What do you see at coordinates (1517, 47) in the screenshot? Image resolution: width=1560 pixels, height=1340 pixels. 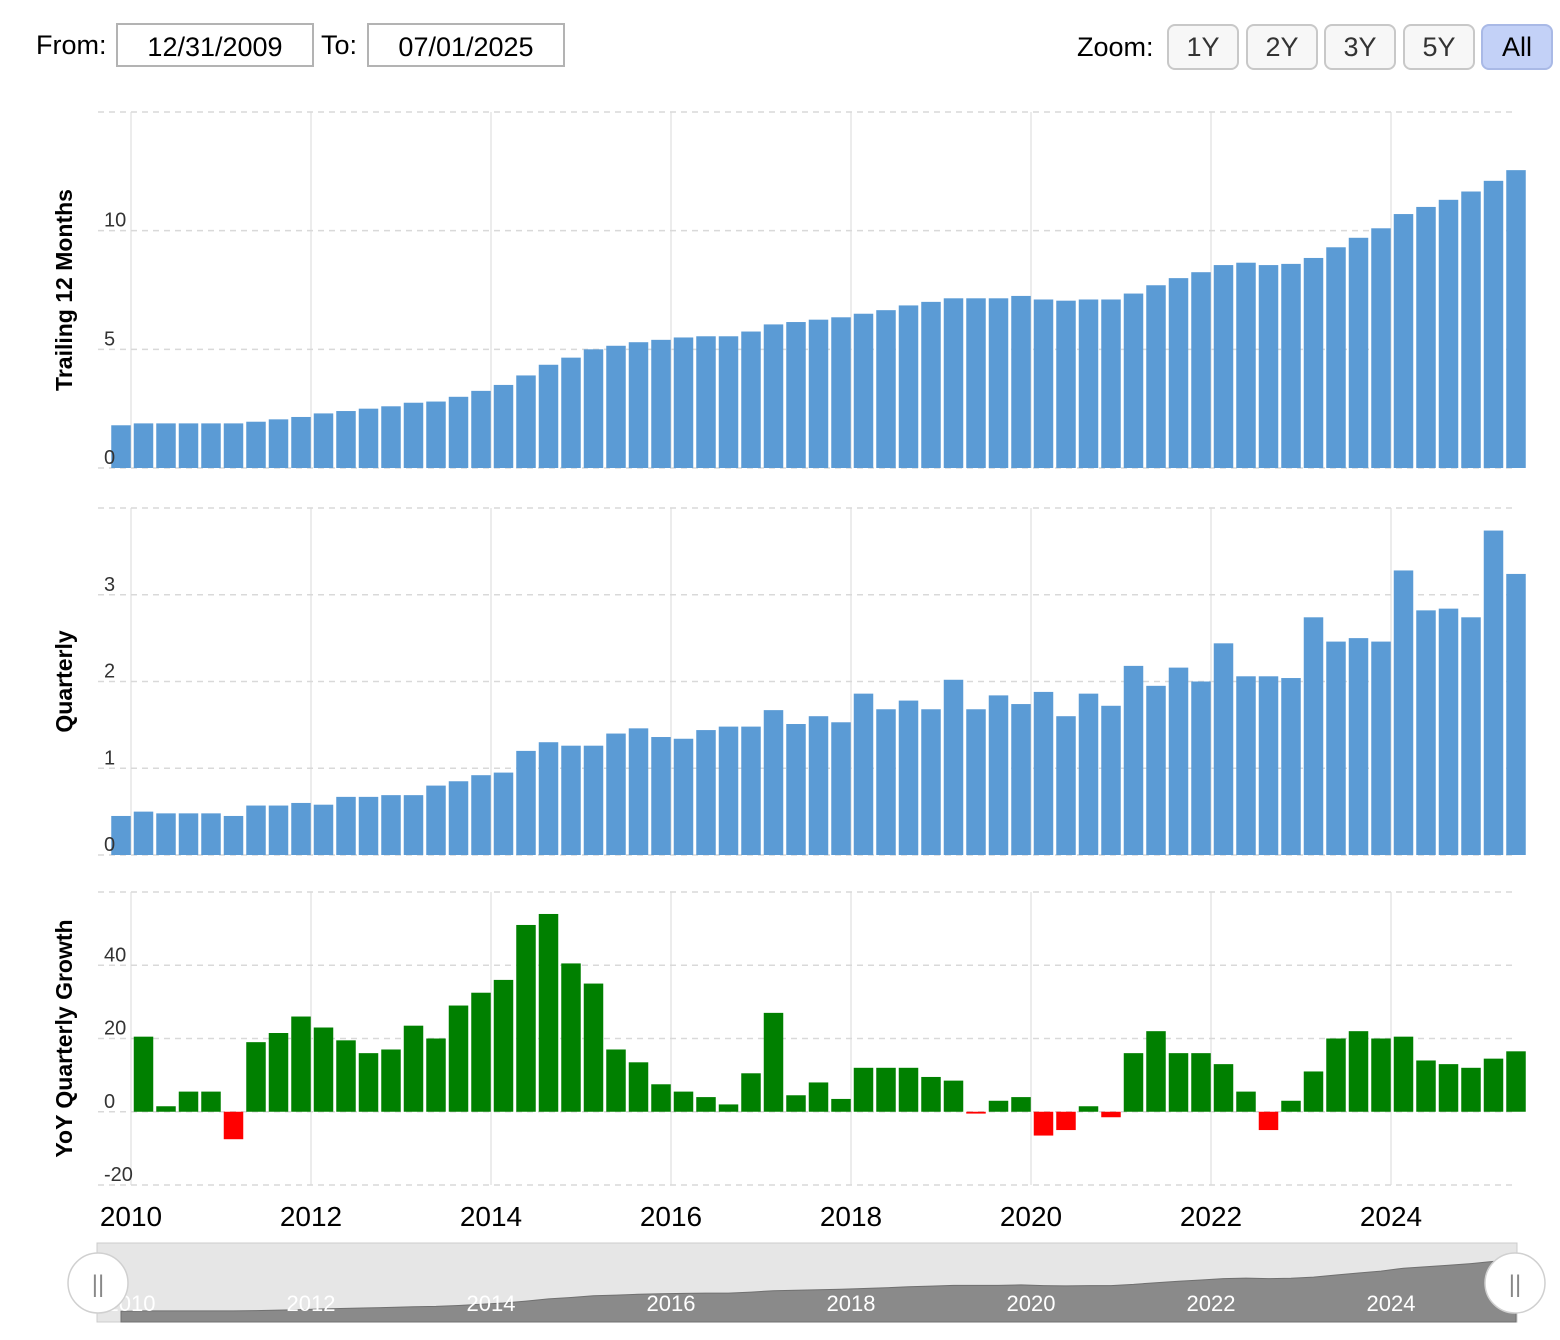 I see `zoom-all-button: All` at bounding box center [1517, 47].